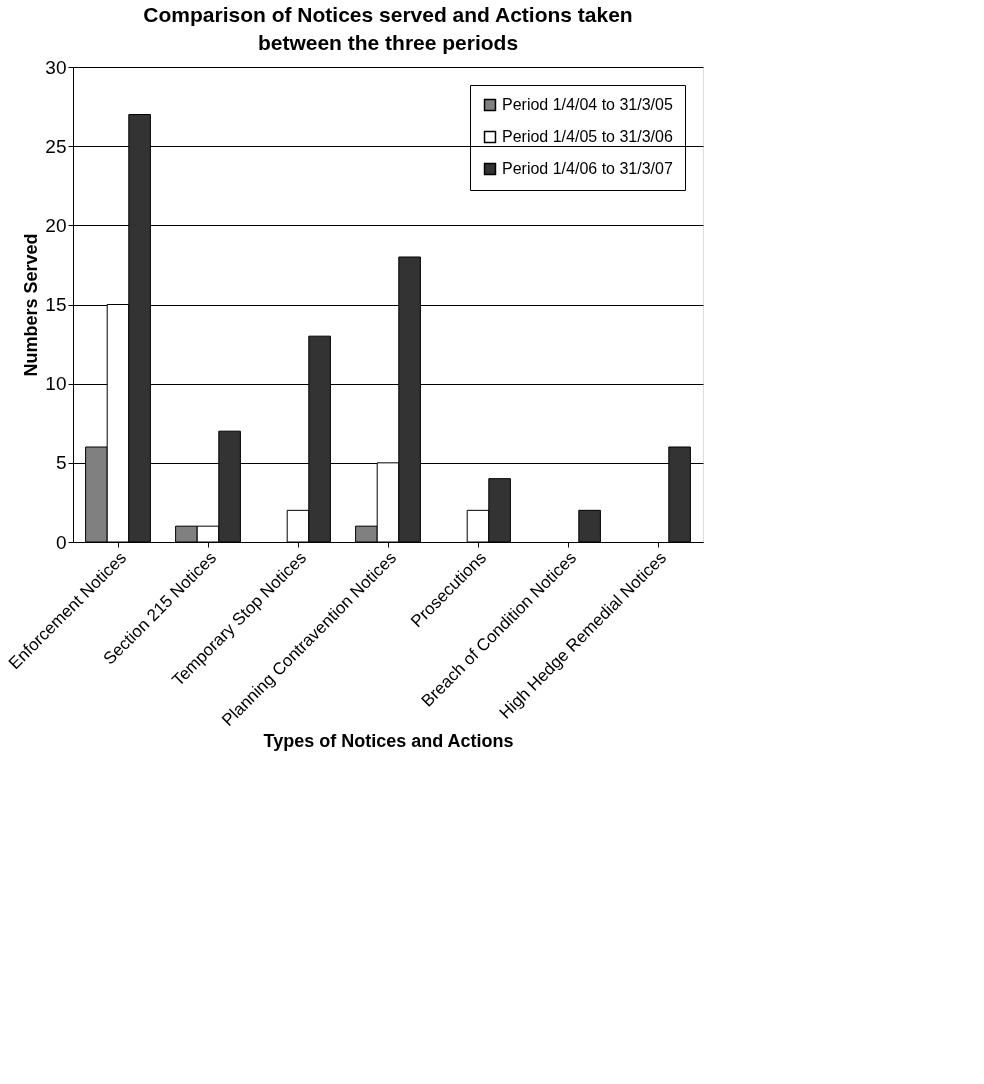 This screenshot has height=1084, width=984. I want to click on legend-label: Period 1/4/05 to 31/3/06, so click(587, 136).